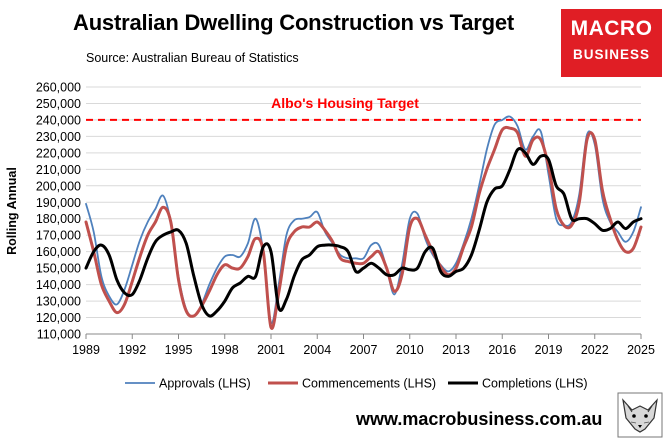  I want to click on y-tick-label: 170,000, so click(58, 236).